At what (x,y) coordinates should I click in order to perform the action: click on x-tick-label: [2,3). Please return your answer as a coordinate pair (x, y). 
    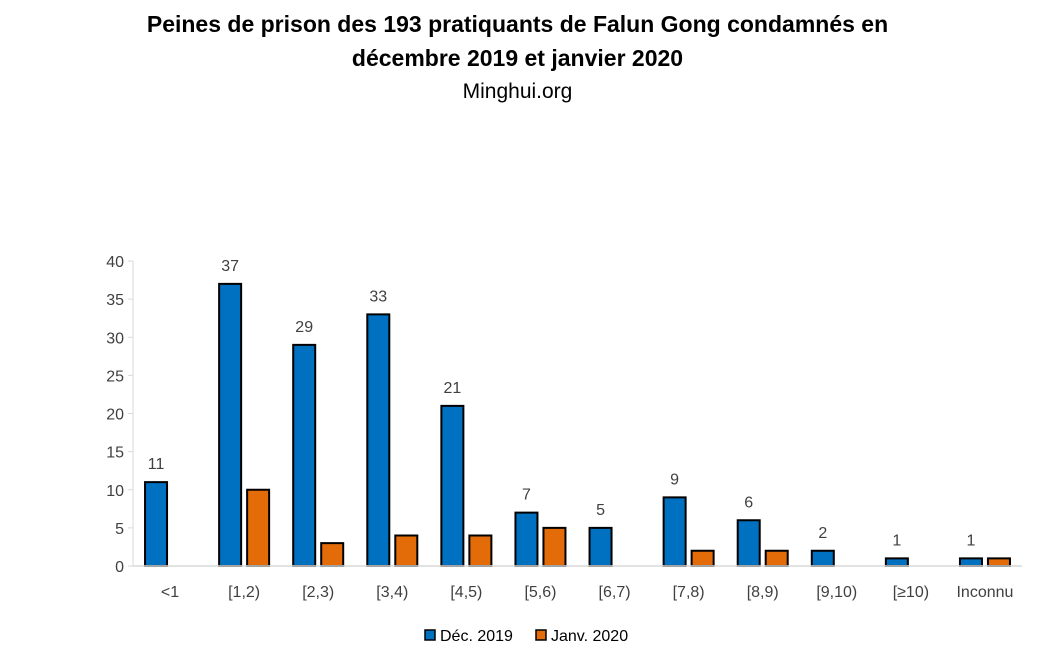
    Looking at the image, I should click on (318, 592).